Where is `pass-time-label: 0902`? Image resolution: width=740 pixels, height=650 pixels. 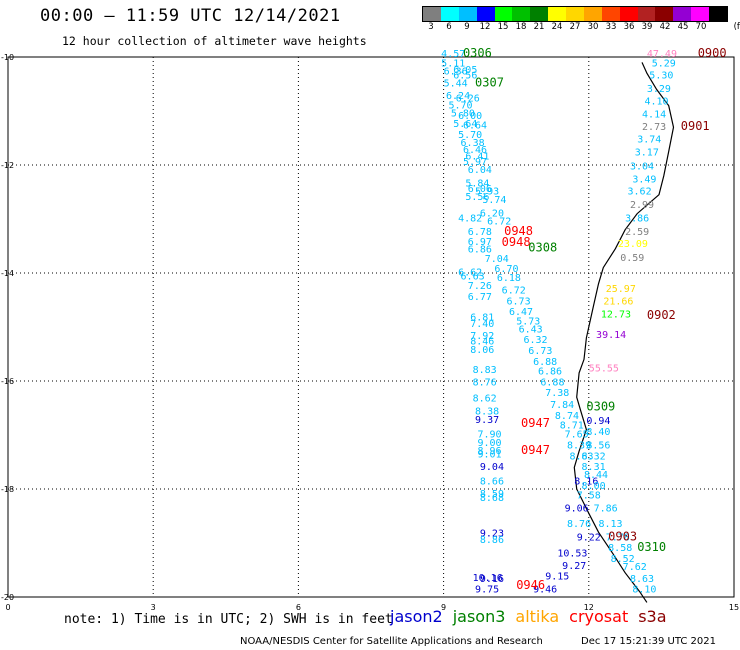 pass-time-label: 0902 is located at coordinates (661, 315).